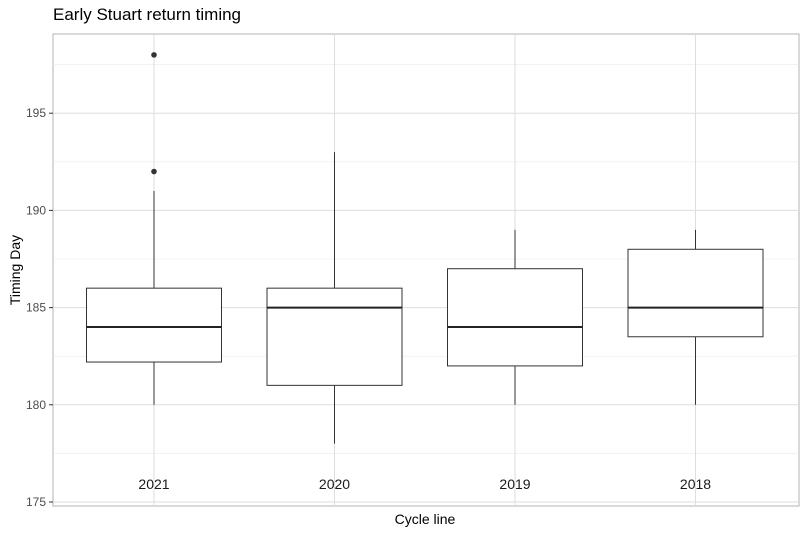 The image size is (804, 534). Describe the element at coordinates (514, 484) in the screenshot. I see `category-label: 2019` at that location.